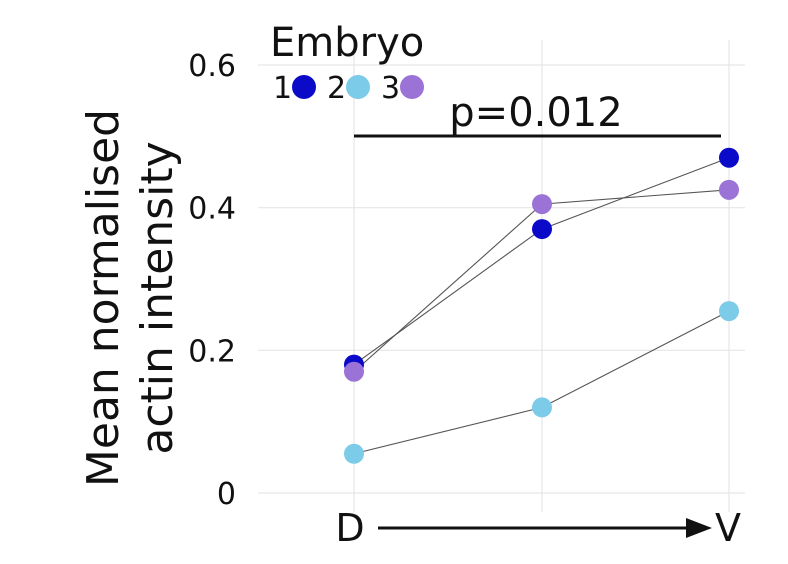 The height and width of the screenshot is (564, 788). Describe the element at coordinates (699, 528) in the screenshot. I see `arrowhead-icon` at that location.